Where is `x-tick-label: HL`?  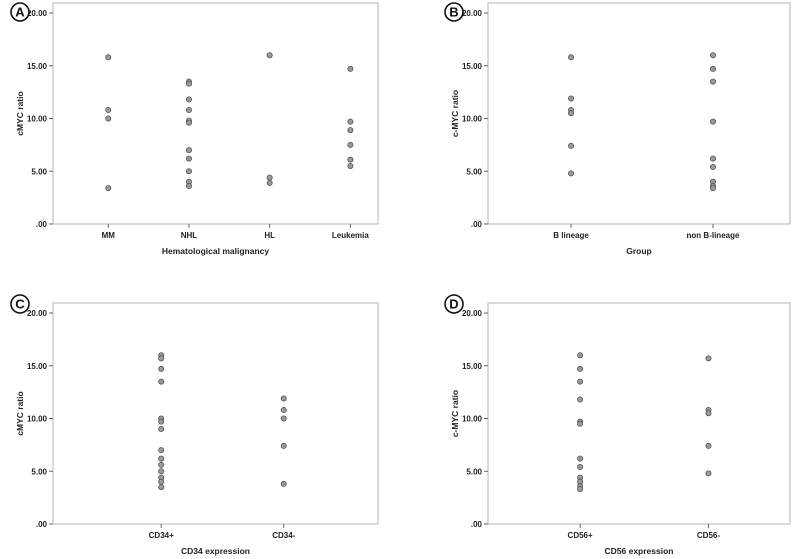
x-tick-label: HL is located at coordinates (269, 235).